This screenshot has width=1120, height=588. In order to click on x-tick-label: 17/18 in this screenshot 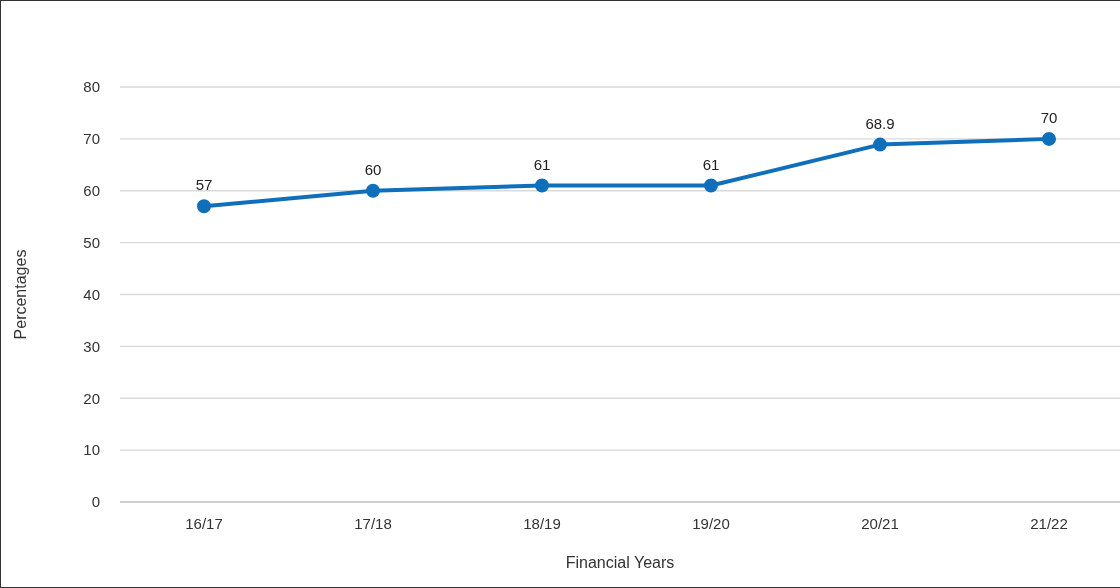, I will do `click(373, 523)`.